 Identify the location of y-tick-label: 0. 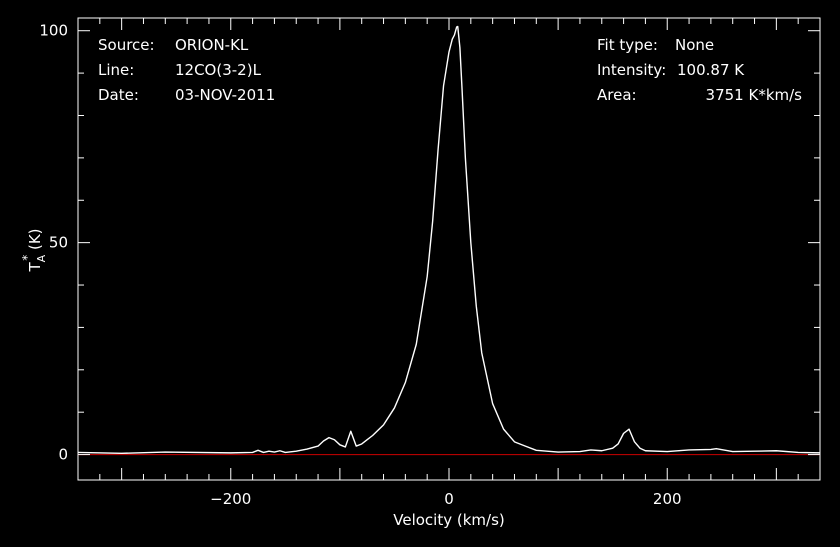
(63, 455).